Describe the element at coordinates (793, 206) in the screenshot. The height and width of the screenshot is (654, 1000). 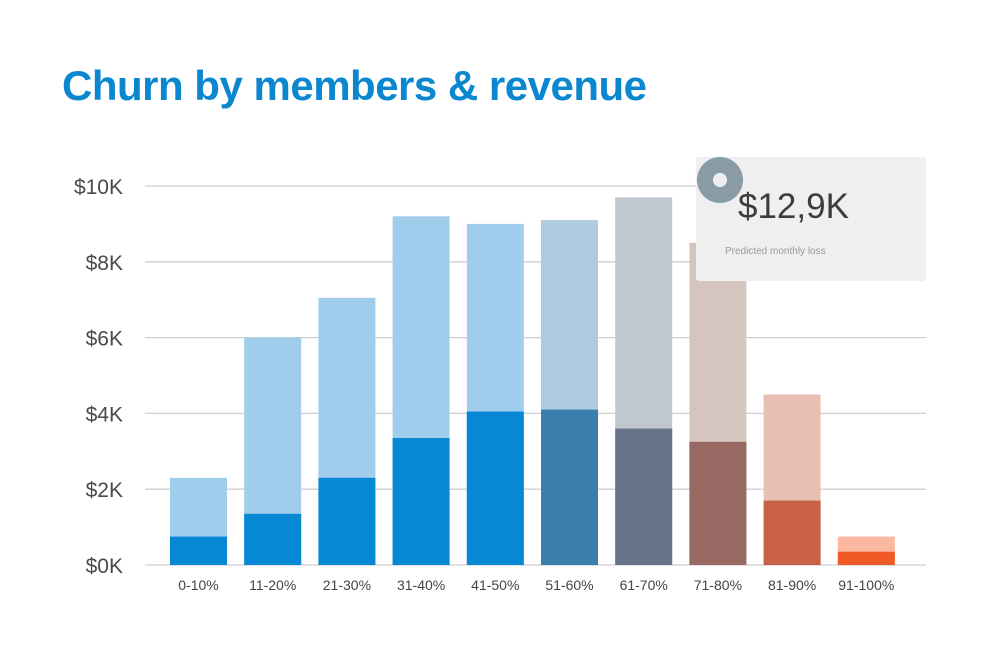
I see `callout-value: $12,9K` at that location.